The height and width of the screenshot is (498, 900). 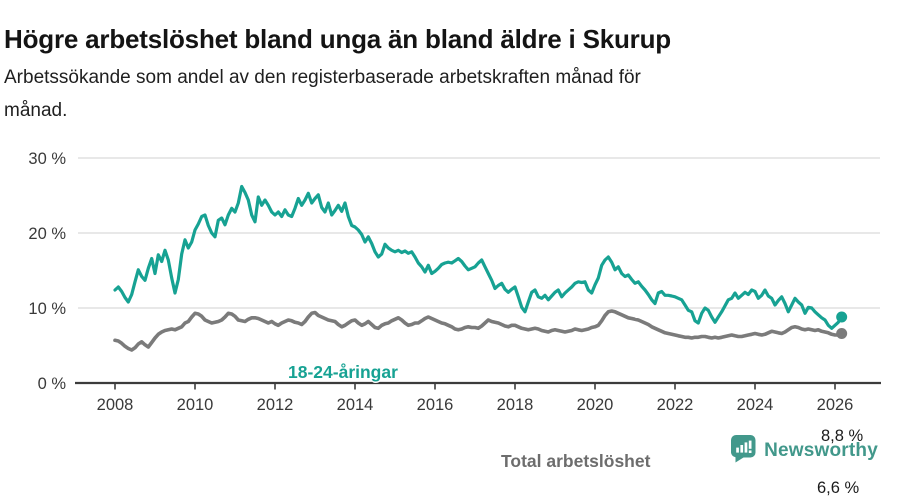 What do you see at coordinates (343, 372) in the screenshot?
I see `series-label-18-24: 18-24-åringar` at bounding box center [343, 372].